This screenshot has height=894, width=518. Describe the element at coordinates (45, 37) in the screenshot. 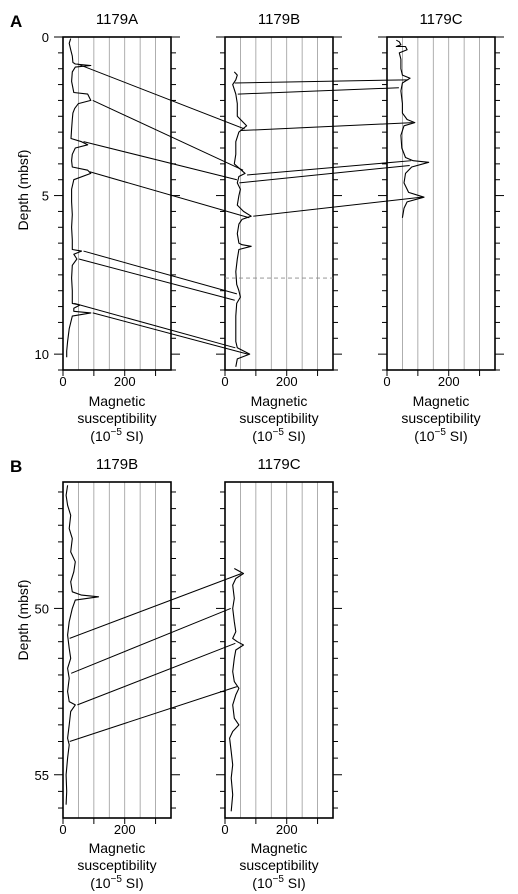

I see `y-tick-label: 0` at that location.